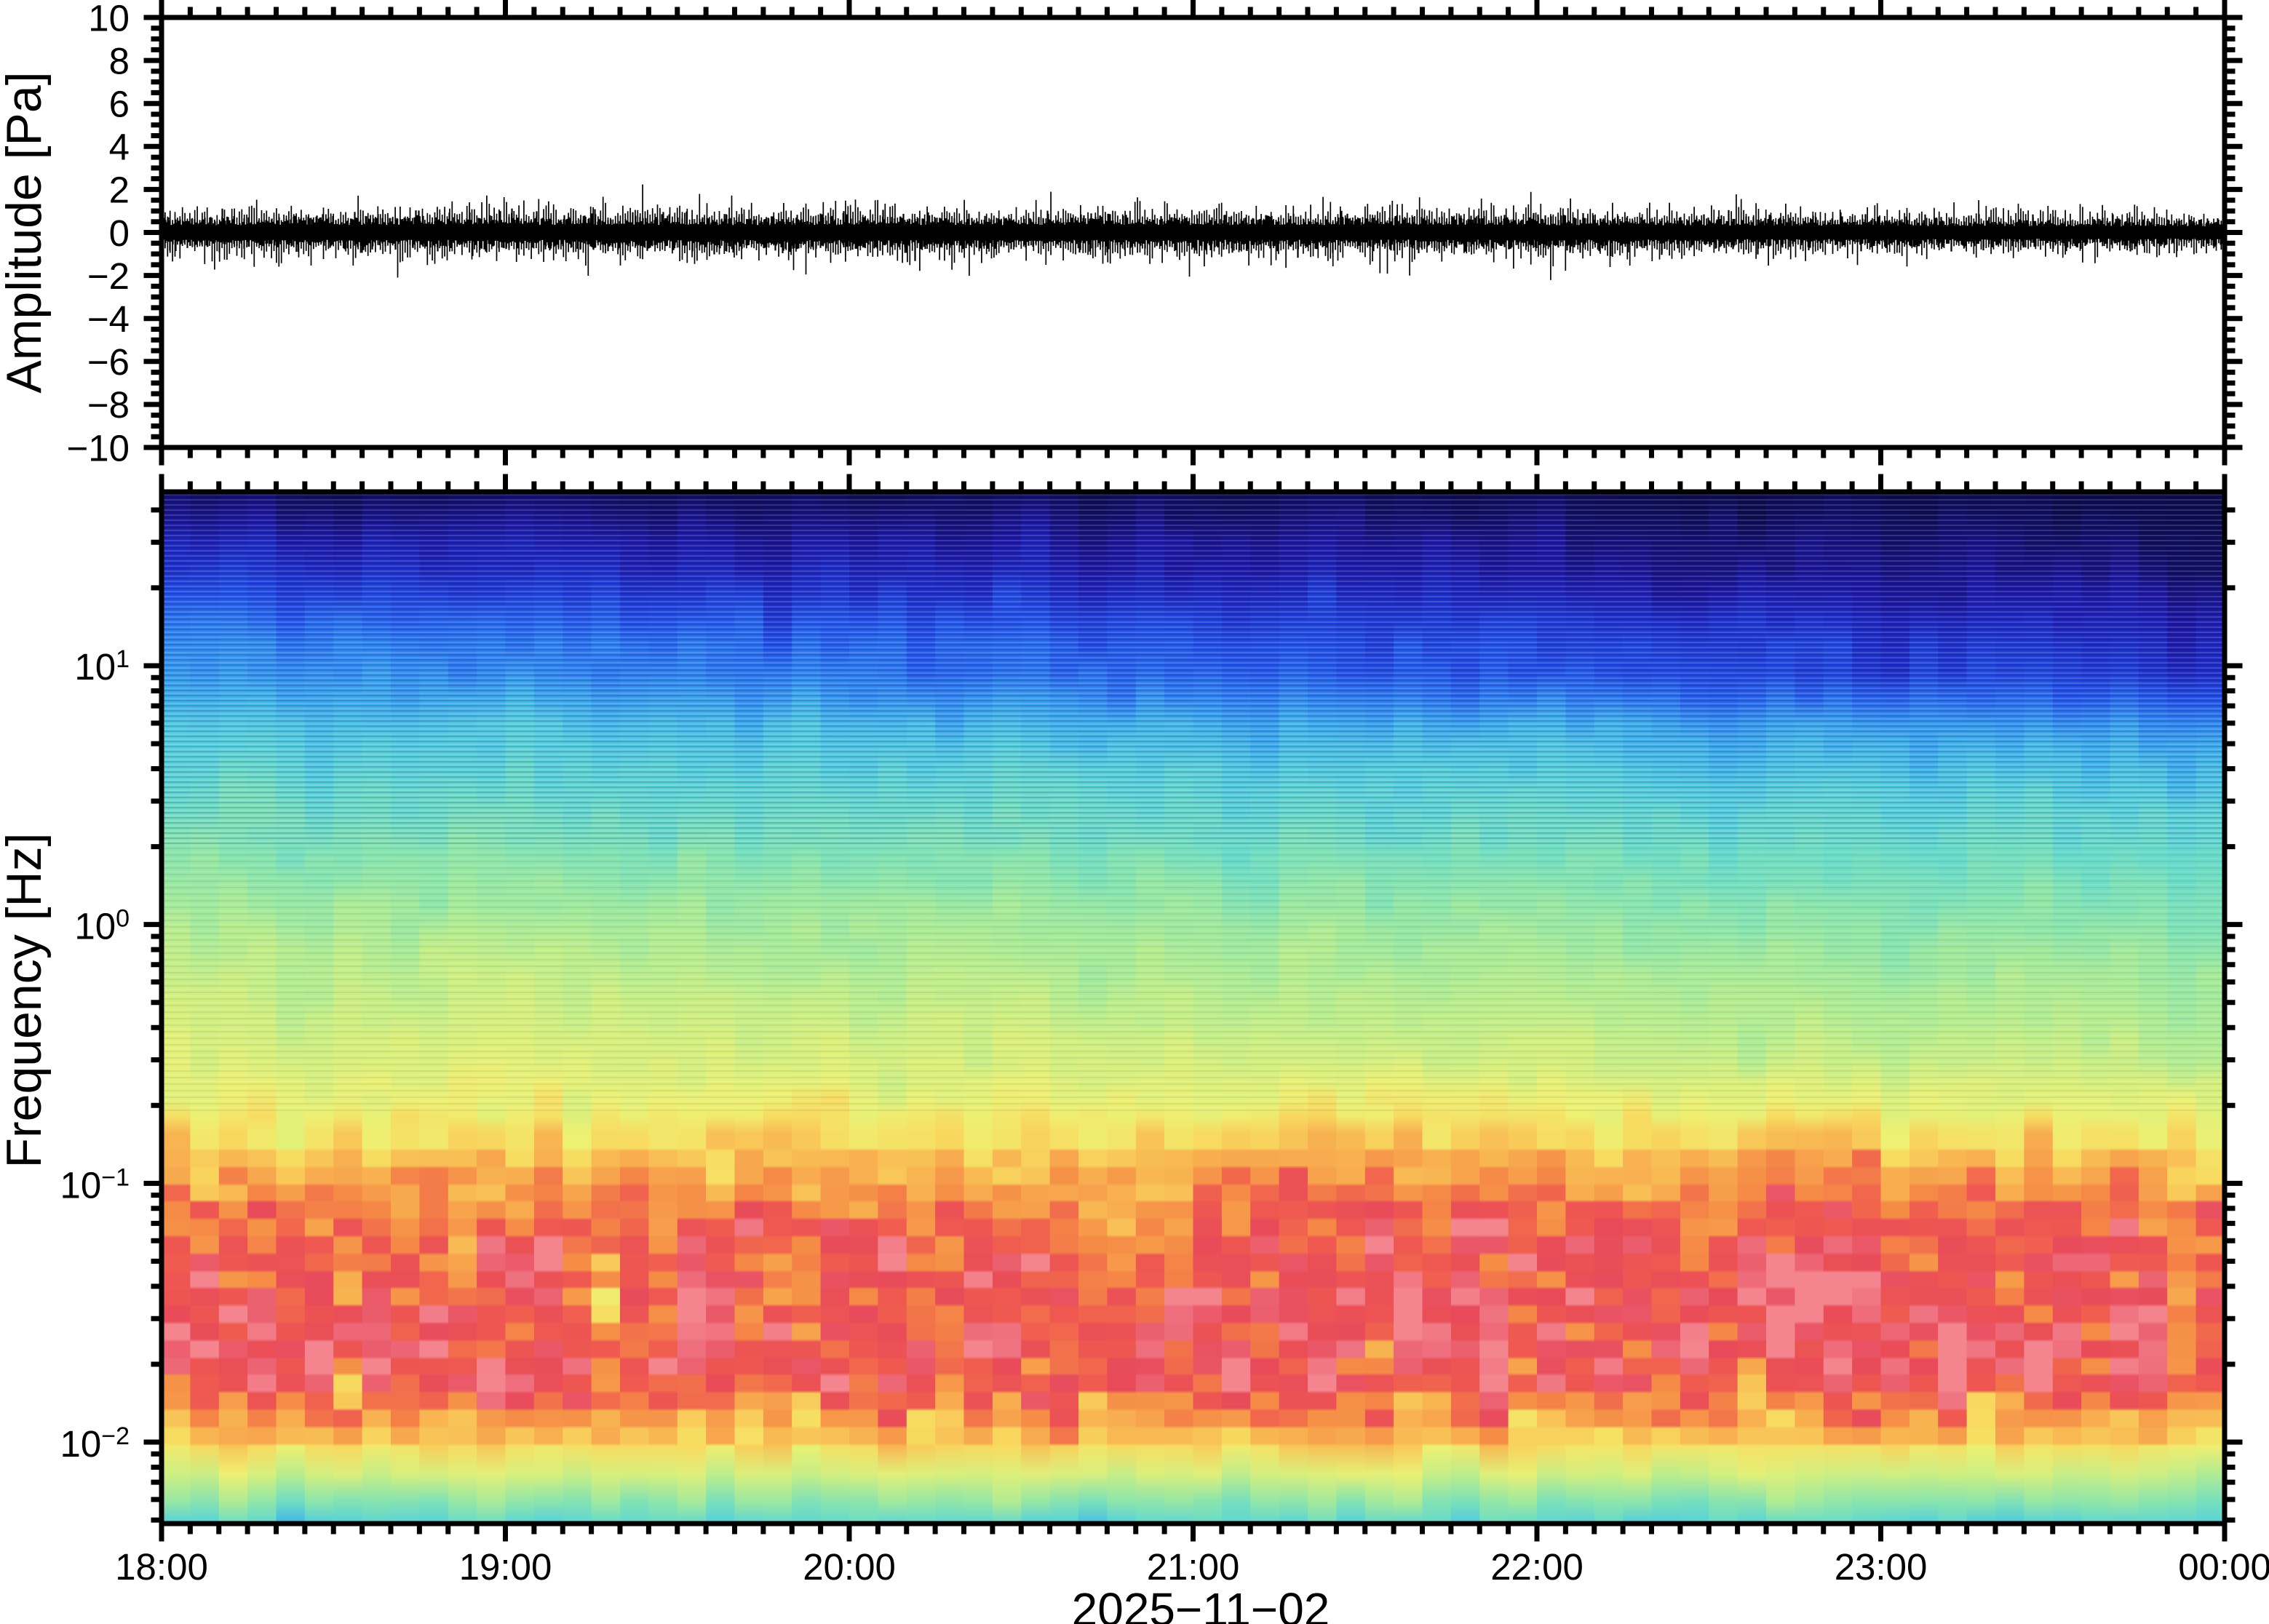 The height and width of the screenshot is (1624, 2269). I want to click on svg-text: Frequency [Hz], so click(26, 1000).